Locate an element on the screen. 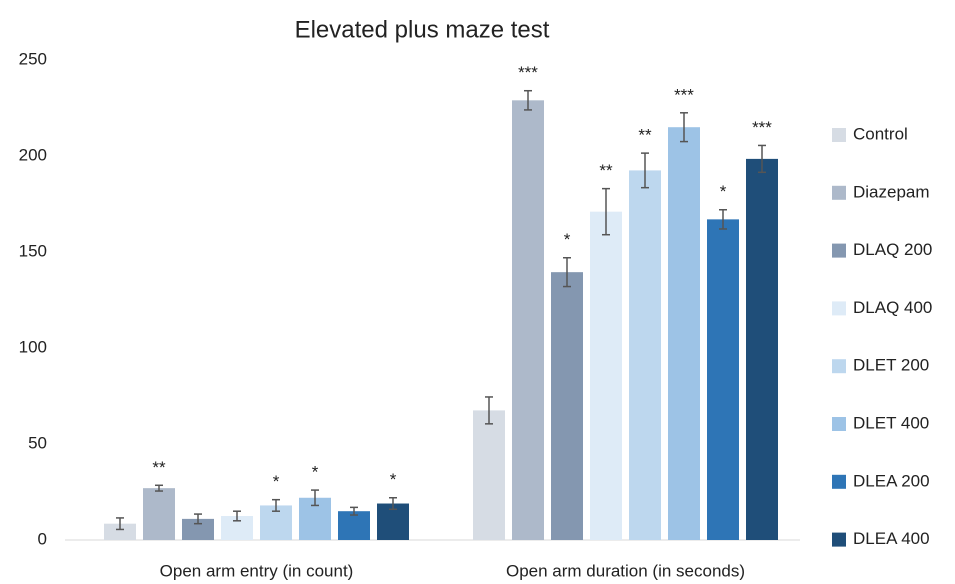 Image resolution: width=955 pixels, height=584 pixels. legend-label: DLEA 200 is located at coordinates (891, 480).